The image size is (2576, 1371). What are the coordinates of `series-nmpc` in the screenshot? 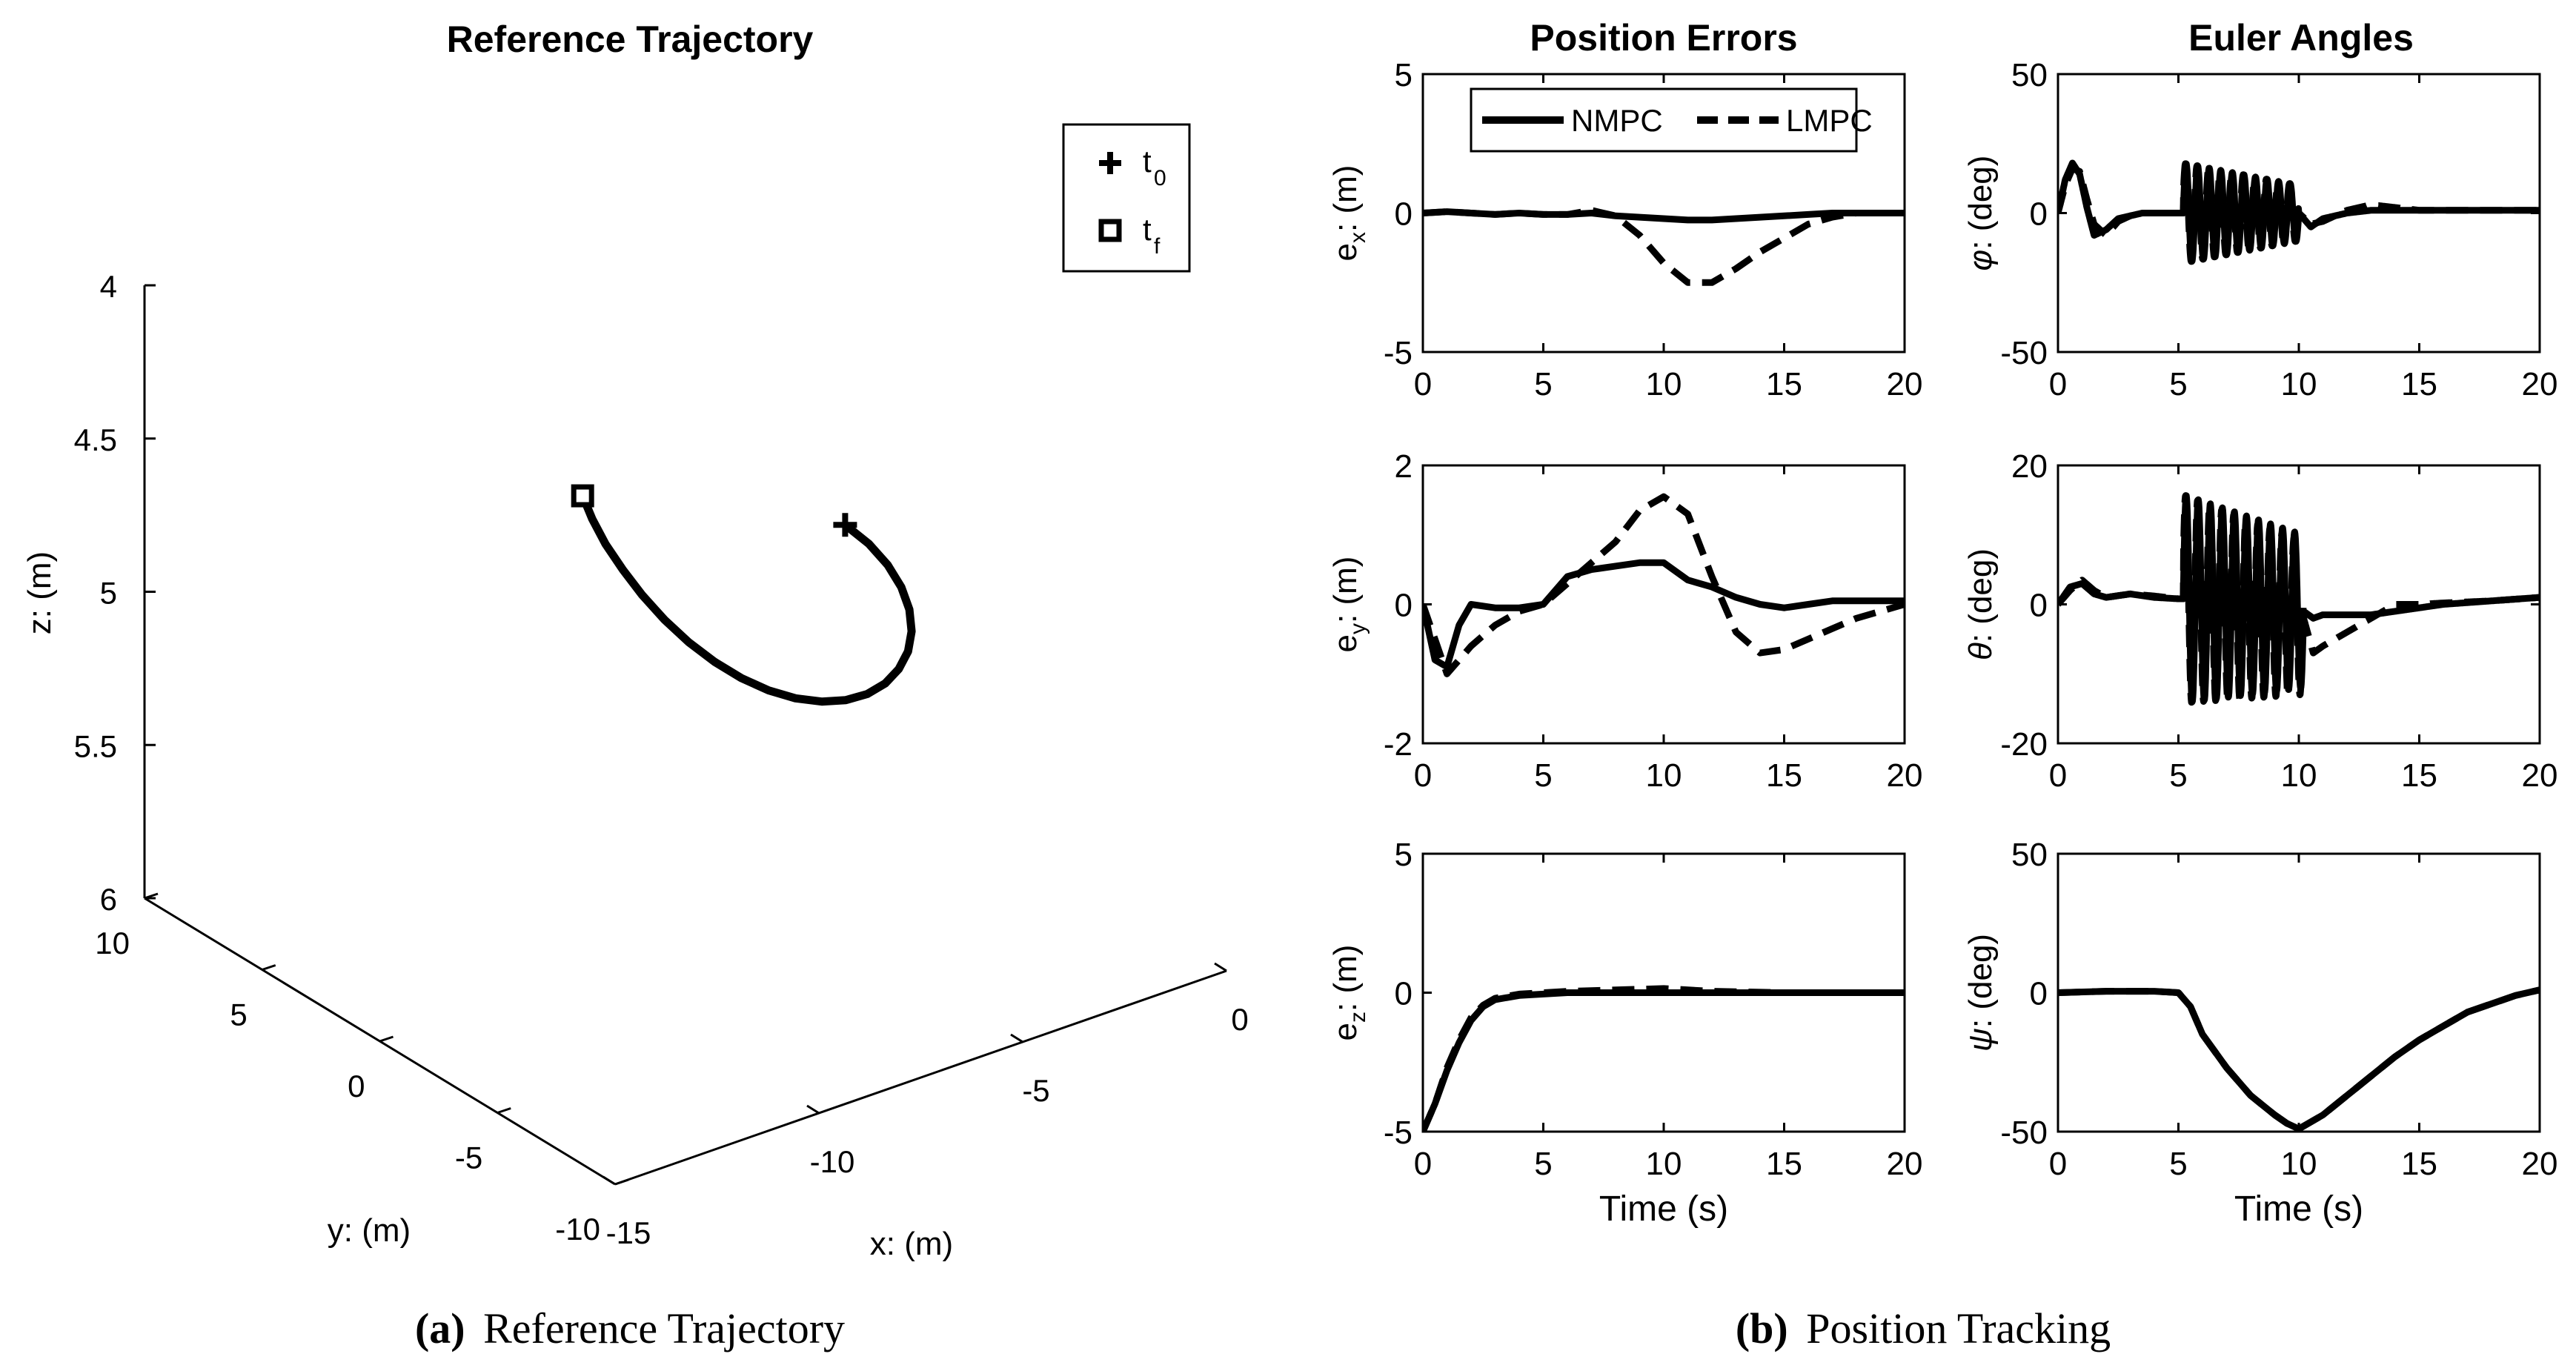 It's located at (2299, 1059).